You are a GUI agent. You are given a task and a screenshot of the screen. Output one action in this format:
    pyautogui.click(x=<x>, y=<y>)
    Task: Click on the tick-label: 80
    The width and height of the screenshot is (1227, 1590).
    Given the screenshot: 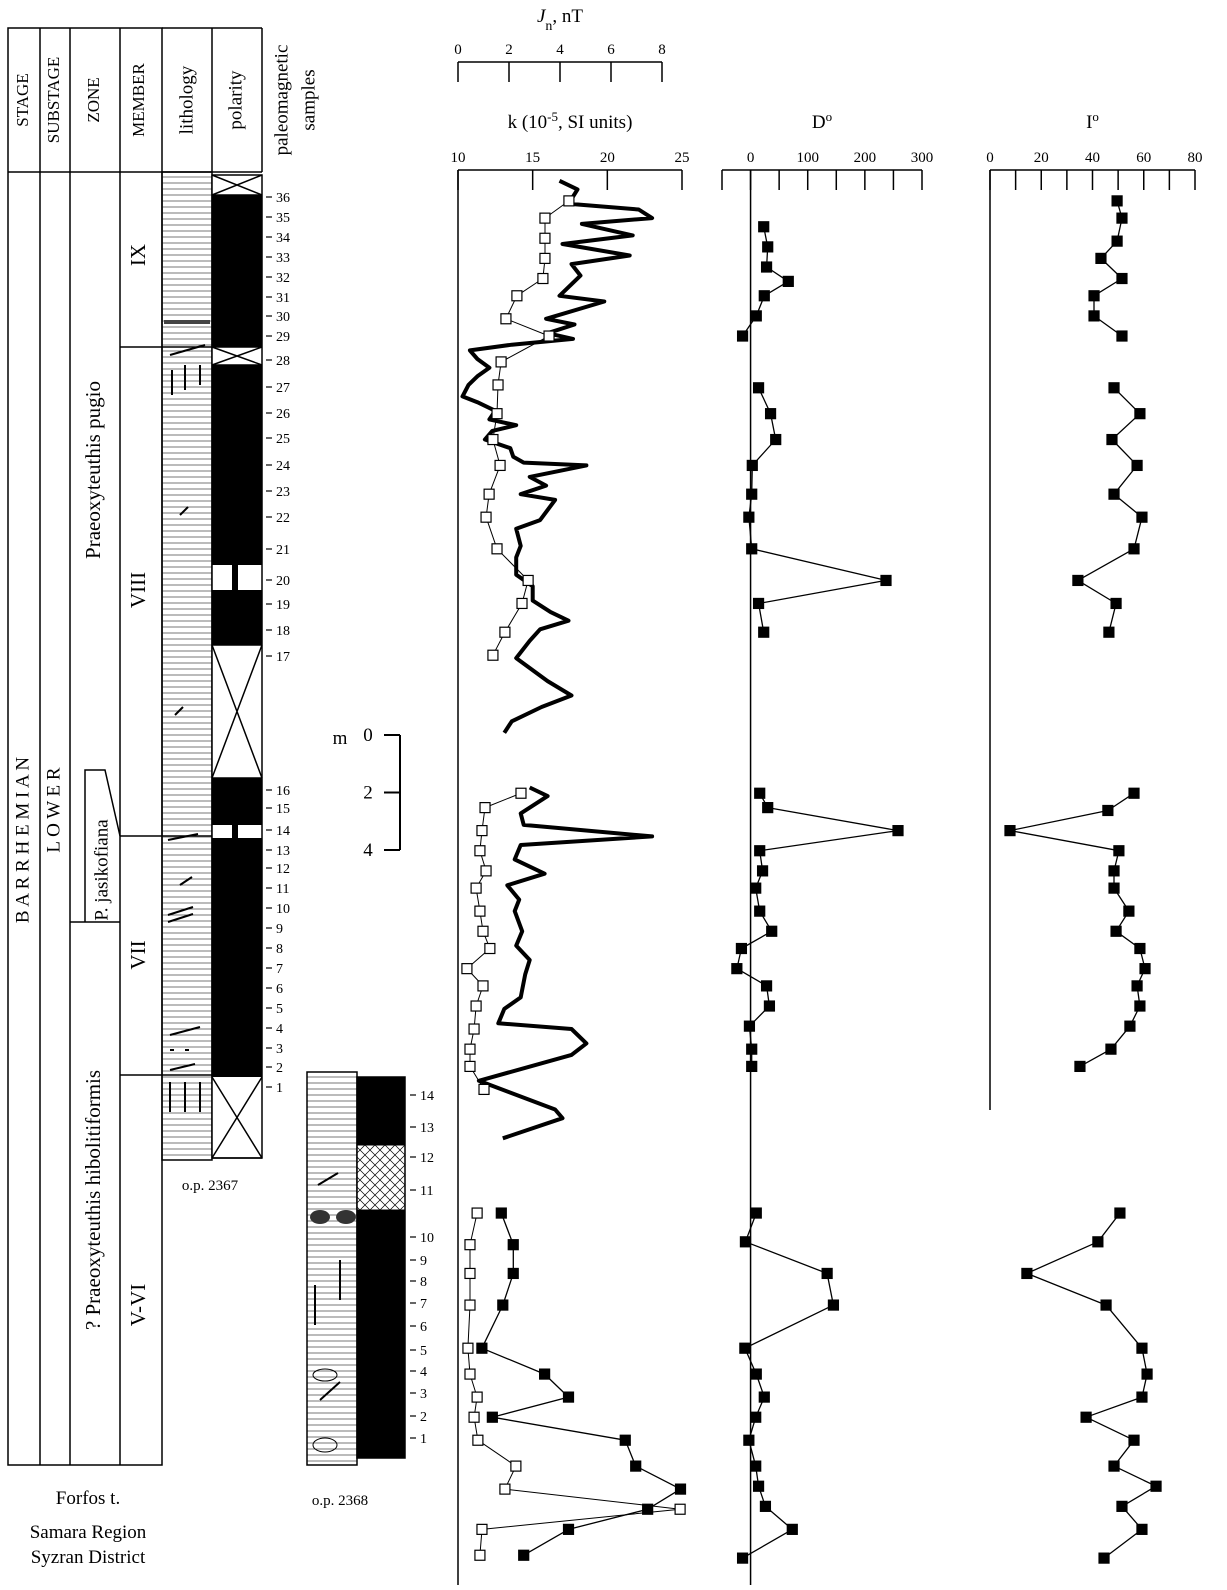 What is the action you would take?
    pyautogui.click(x=1195, y=158)
    